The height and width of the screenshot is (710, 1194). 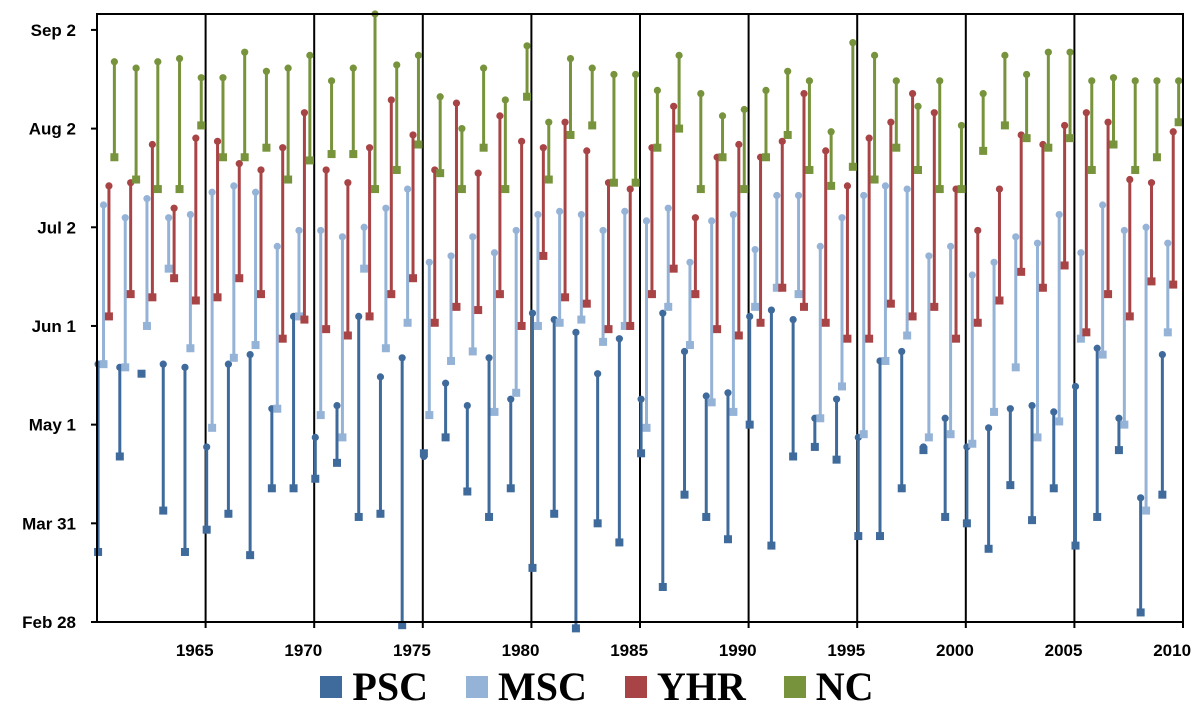 What do you see at coordinates (1172, 650) in the screenshot?
I see `x-tick-label: 2010` at bounding box center [1172, 650].